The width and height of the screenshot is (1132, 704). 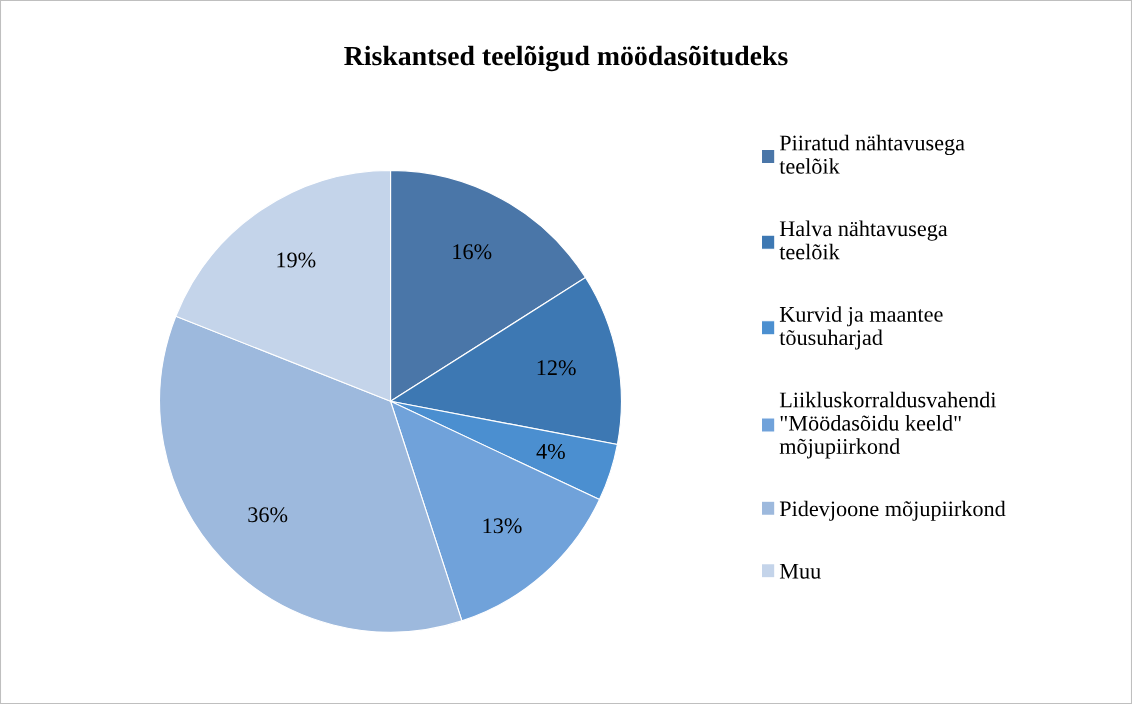 I want to click on data-label: 13%, so click(x=502, y=526).